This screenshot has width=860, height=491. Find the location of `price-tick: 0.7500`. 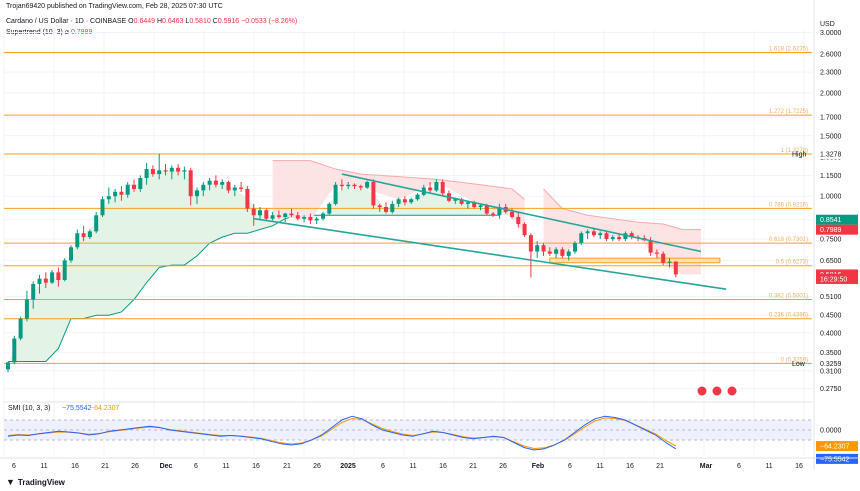

price-tick: 0.7500 is located at coordinates (831, 240).